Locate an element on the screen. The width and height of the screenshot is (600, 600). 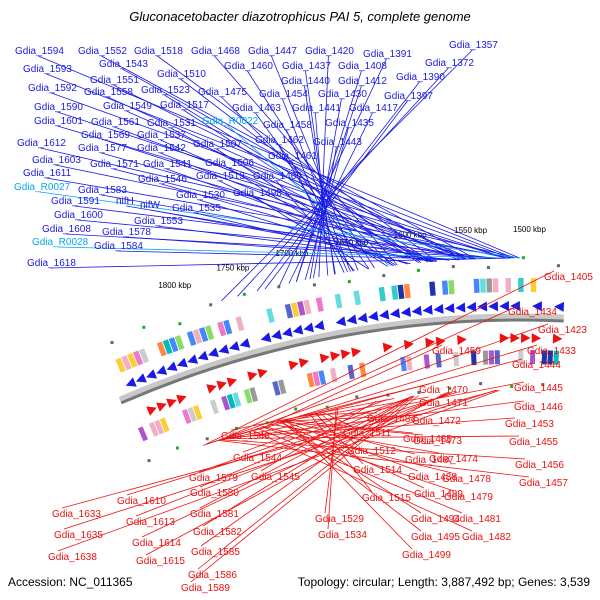
upper-gene-label: Gdia_1558 is located at coordinates (108, 92).